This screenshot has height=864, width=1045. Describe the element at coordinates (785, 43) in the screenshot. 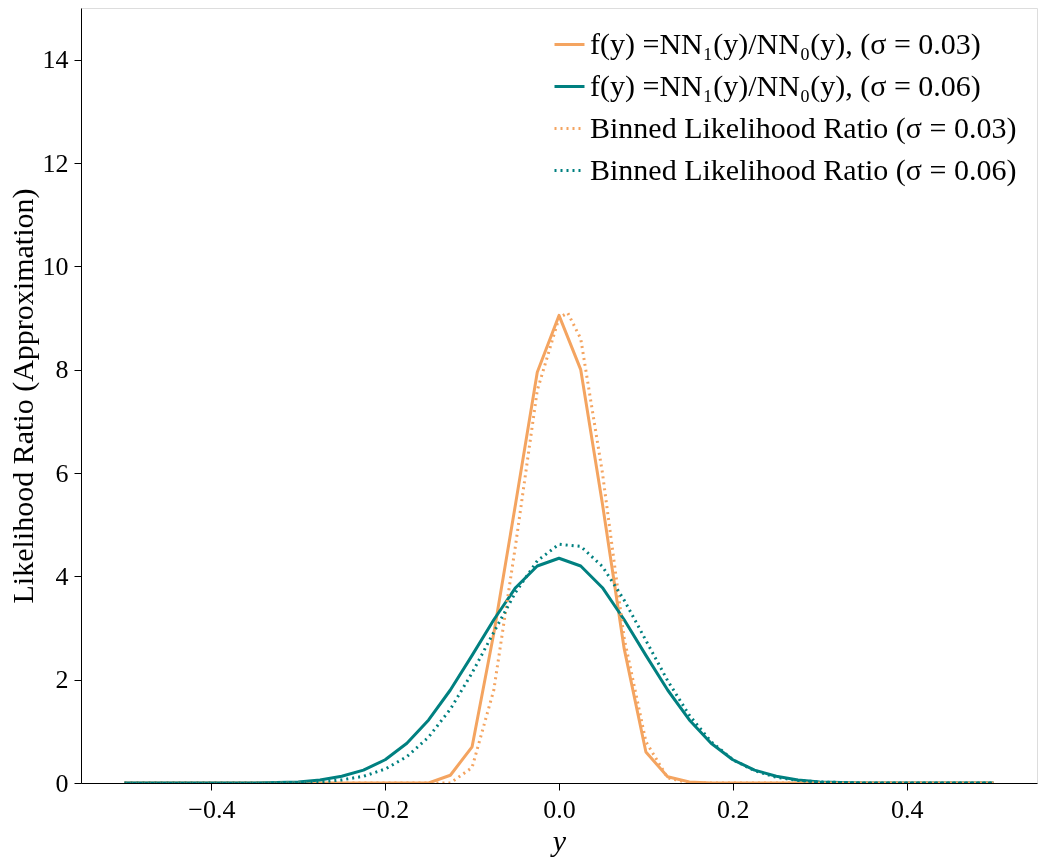

I see `legend-label: f(y) =NN₁(y)/NN₀(y), (σ = 0.03)` at that location.